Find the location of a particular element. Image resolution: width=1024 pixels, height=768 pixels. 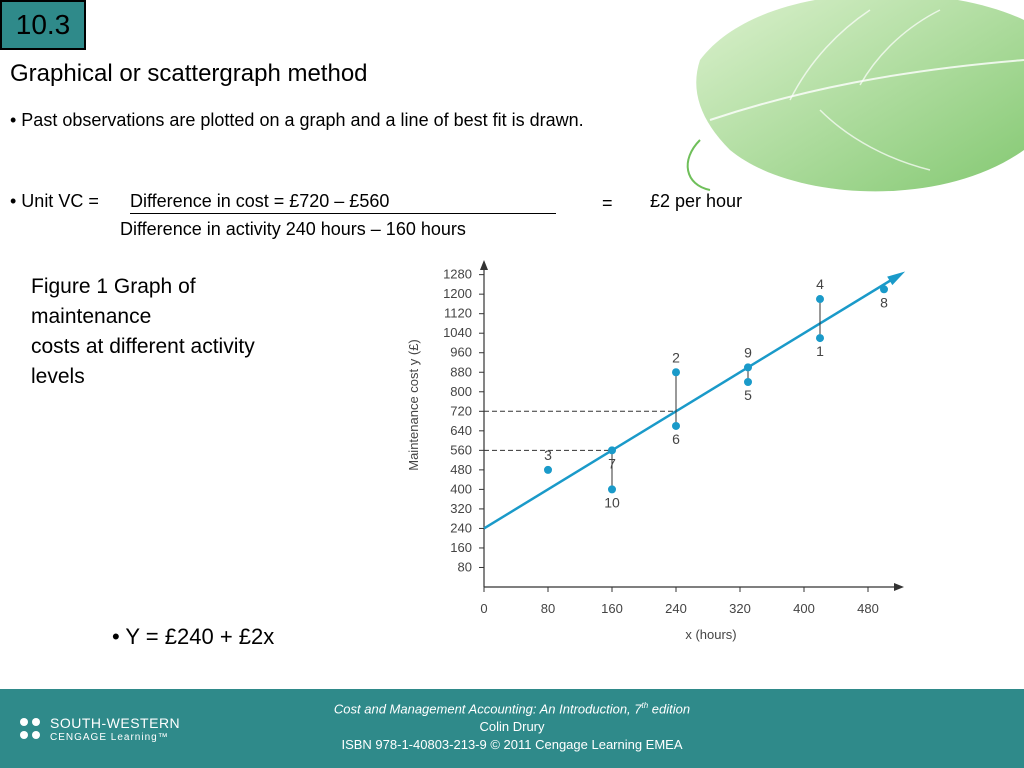

caption-line: levels is located at coordinates (58, 376).